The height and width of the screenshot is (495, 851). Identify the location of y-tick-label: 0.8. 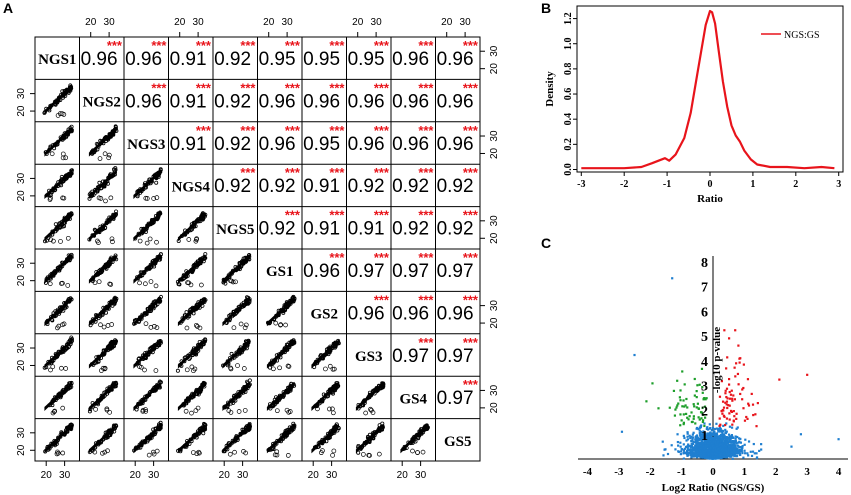
(568, 69).